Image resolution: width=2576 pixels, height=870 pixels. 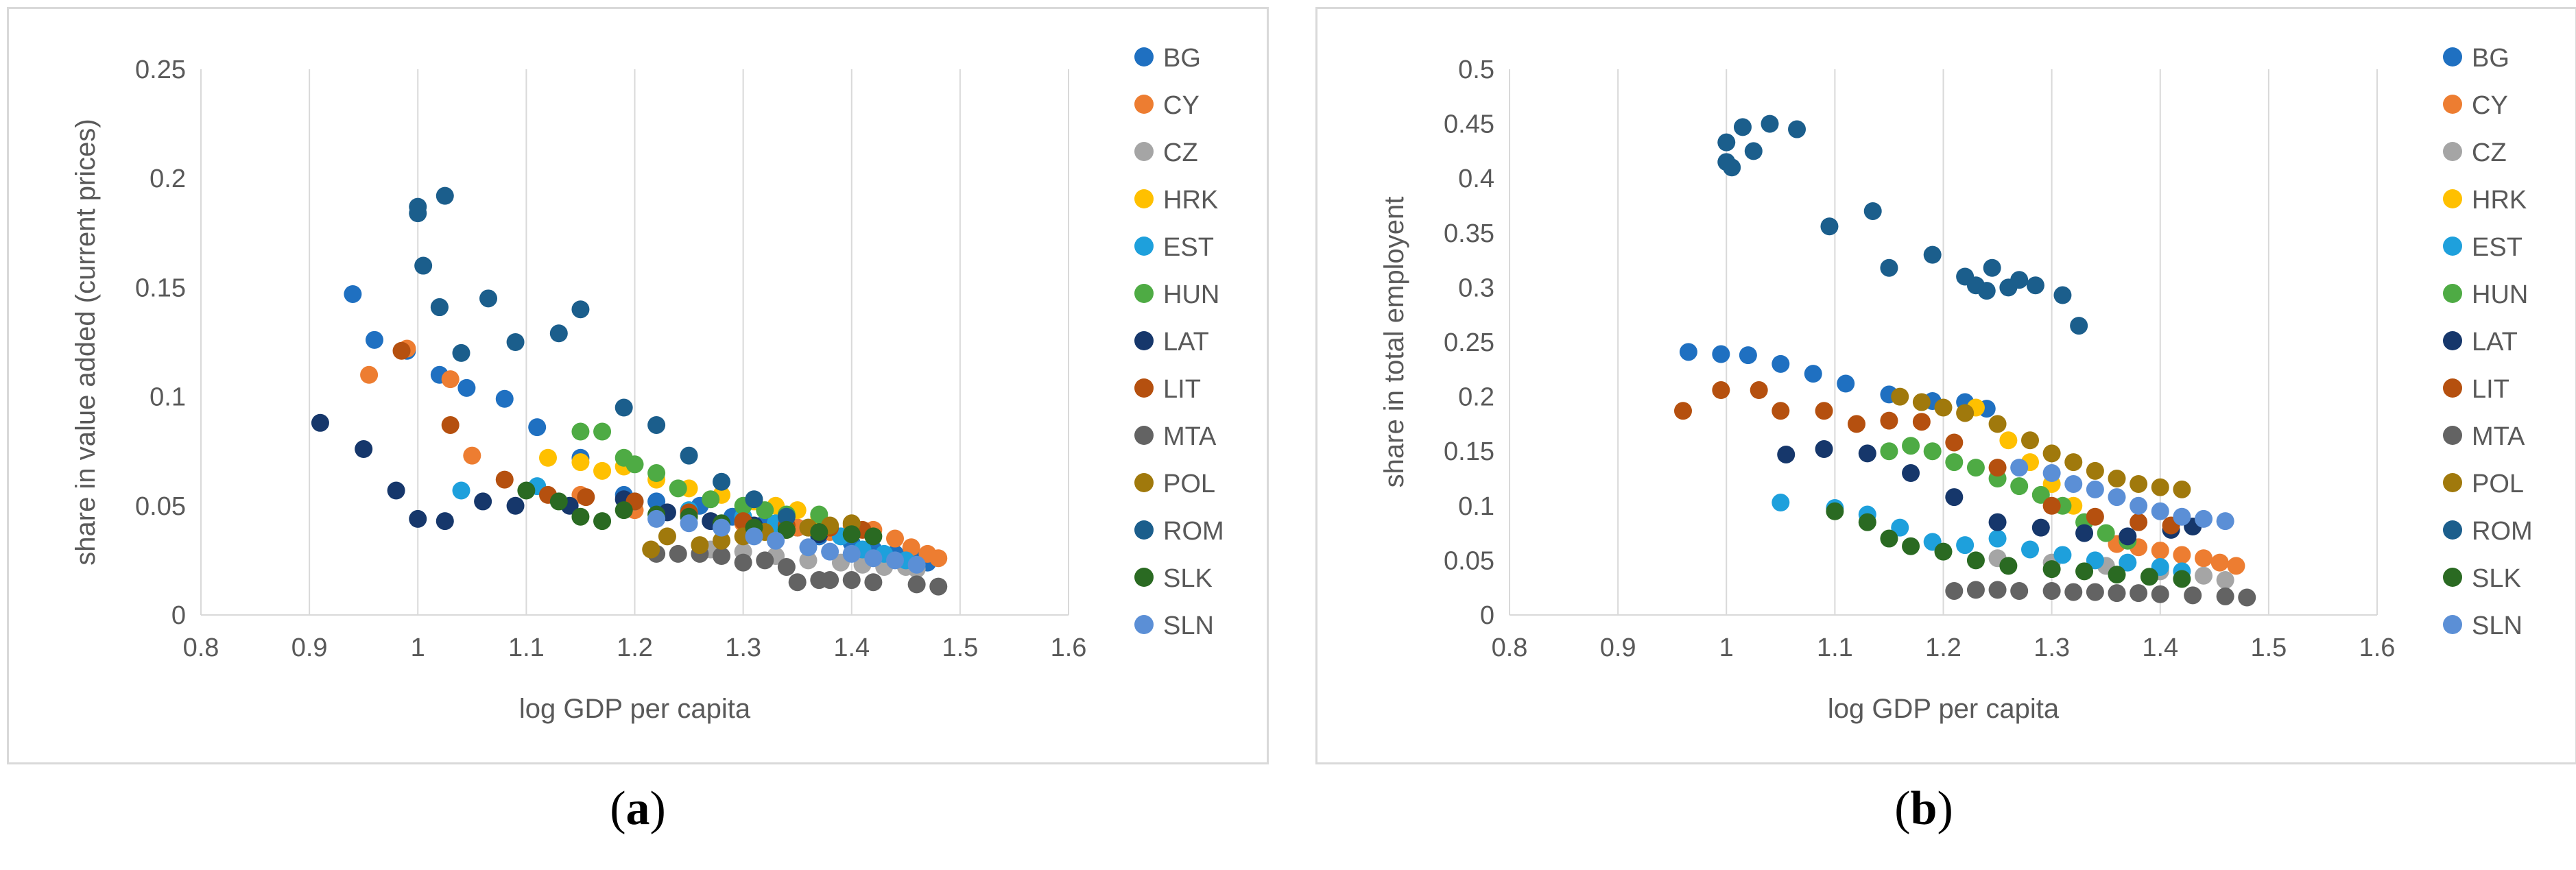 What do you see at coordinates (808, 560) in the screenshot?
I see `data-point-cz` at bounding box center [808, 560].